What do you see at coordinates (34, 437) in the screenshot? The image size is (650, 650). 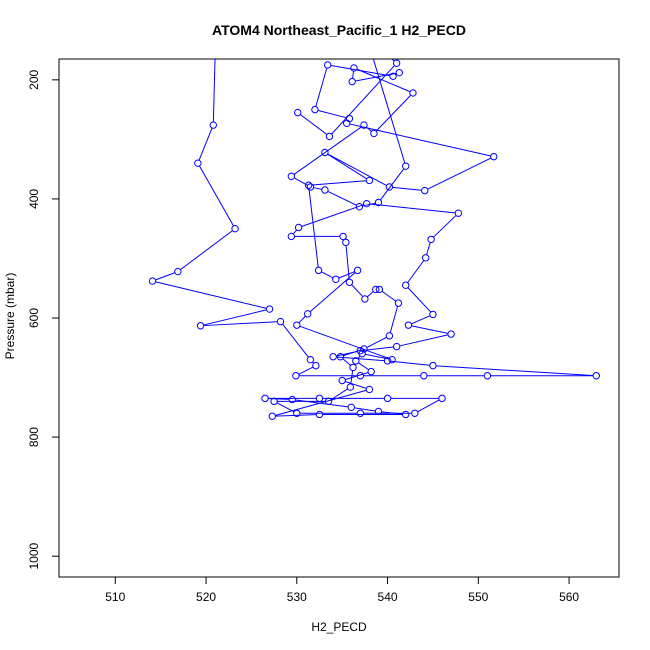 I see `y-tick-label: 800` at bounding box center [34, 437].